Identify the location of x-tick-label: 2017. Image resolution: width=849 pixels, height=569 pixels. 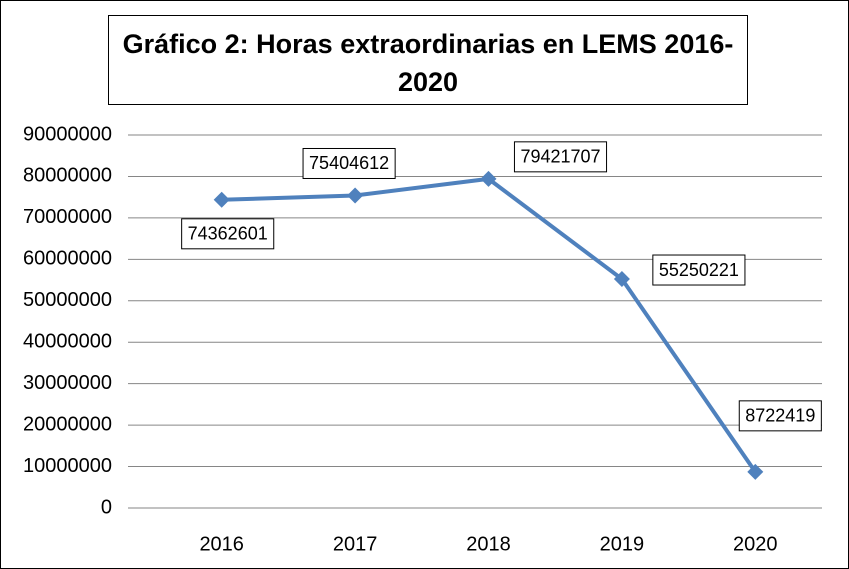
(355, 544).